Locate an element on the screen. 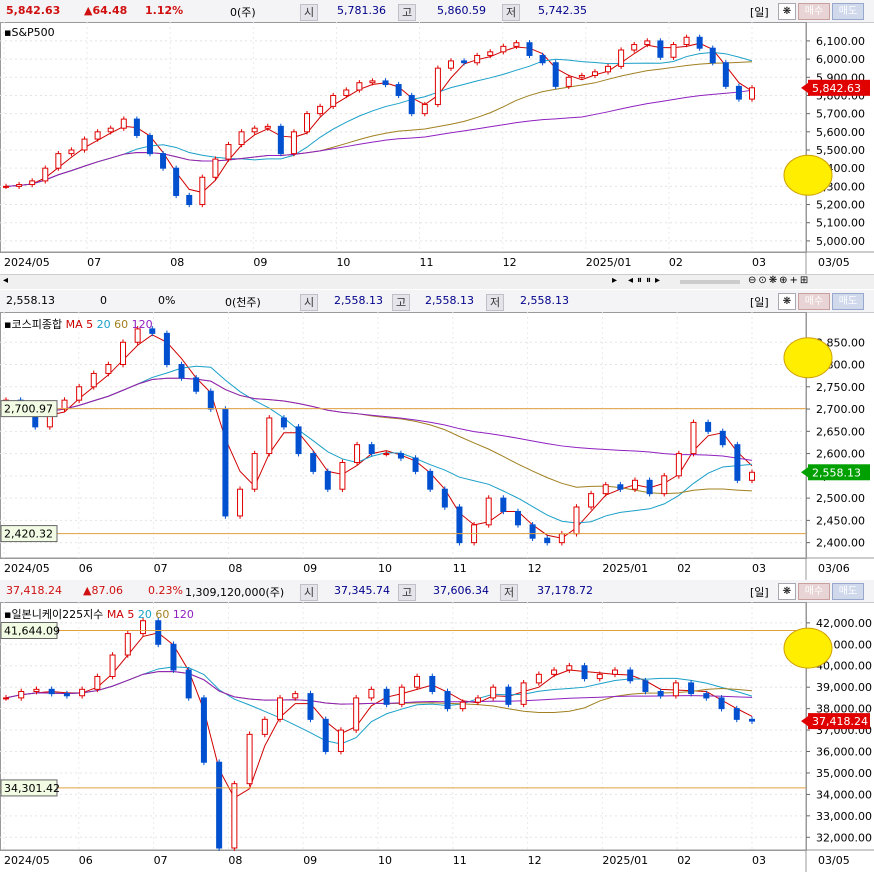  y-tick-label: 5,200.00 is located at coordinates (840, 205).